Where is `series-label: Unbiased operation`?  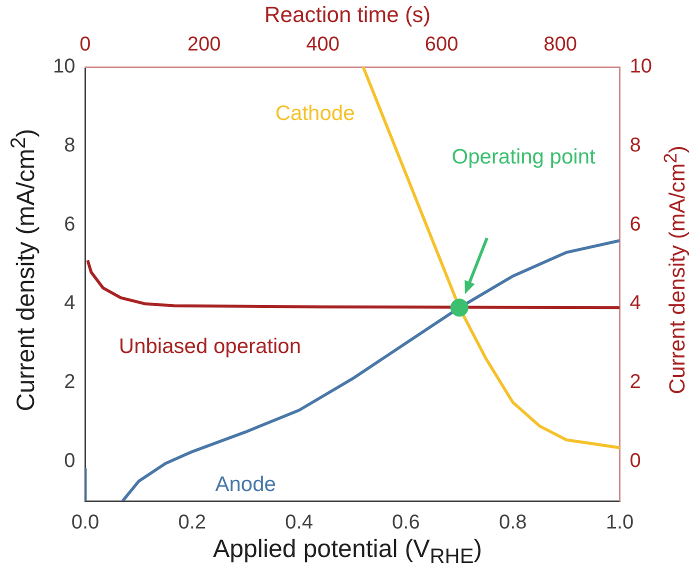 series-label: Unbiased operation is located at coordinates (210, 346).